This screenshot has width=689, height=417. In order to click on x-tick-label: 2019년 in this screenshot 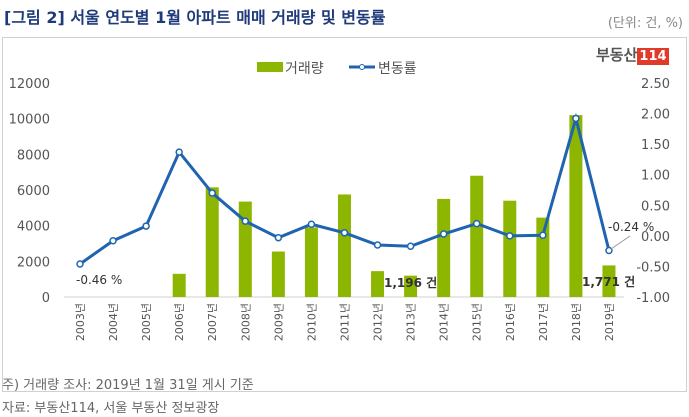, I will do `click(609, 322)`.